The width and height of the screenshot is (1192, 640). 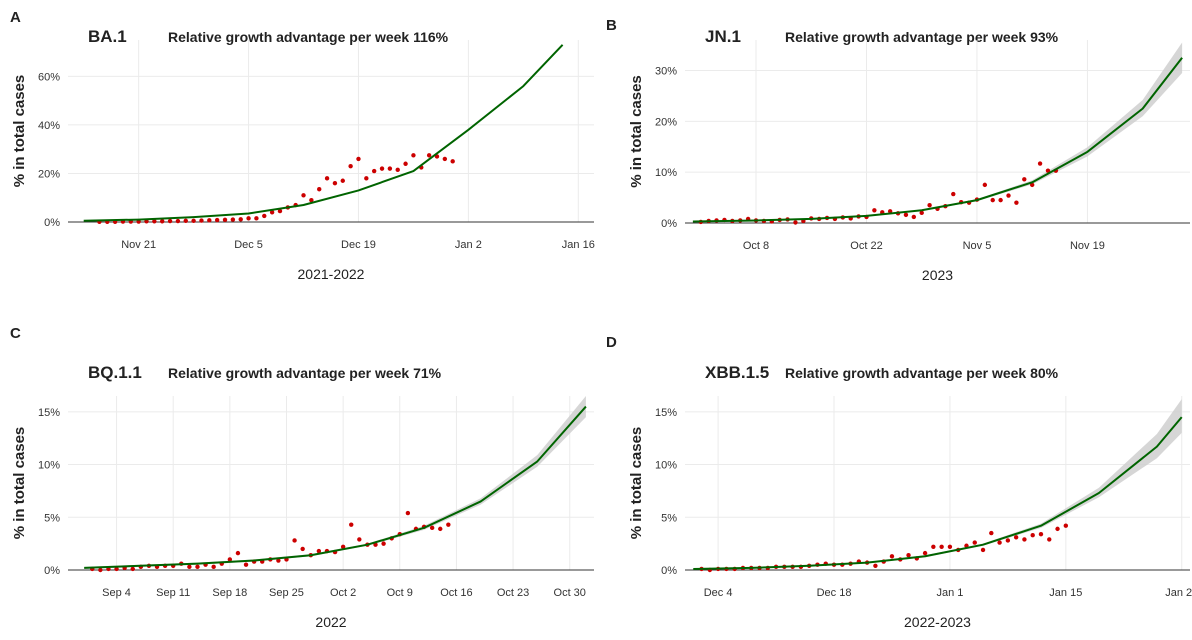 What do you see at coordinates (1087, 246) in the screenshot?
I see `x-tick-label: Nov 19` at bounding box center [1087, 246].